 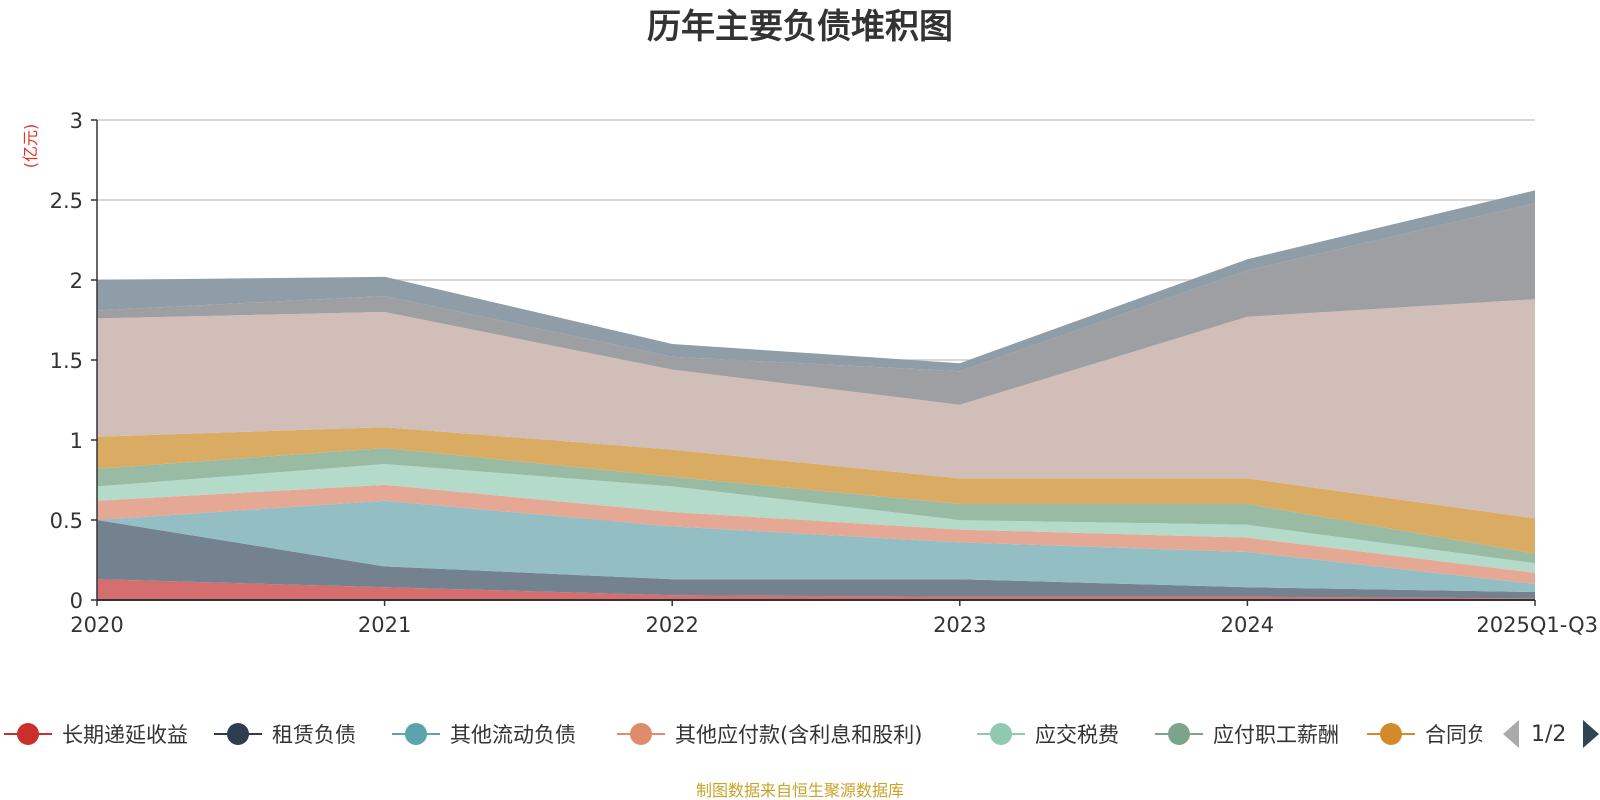 I want to click on y-axis-unit-label: (亿元), so click(x=30, y=146).